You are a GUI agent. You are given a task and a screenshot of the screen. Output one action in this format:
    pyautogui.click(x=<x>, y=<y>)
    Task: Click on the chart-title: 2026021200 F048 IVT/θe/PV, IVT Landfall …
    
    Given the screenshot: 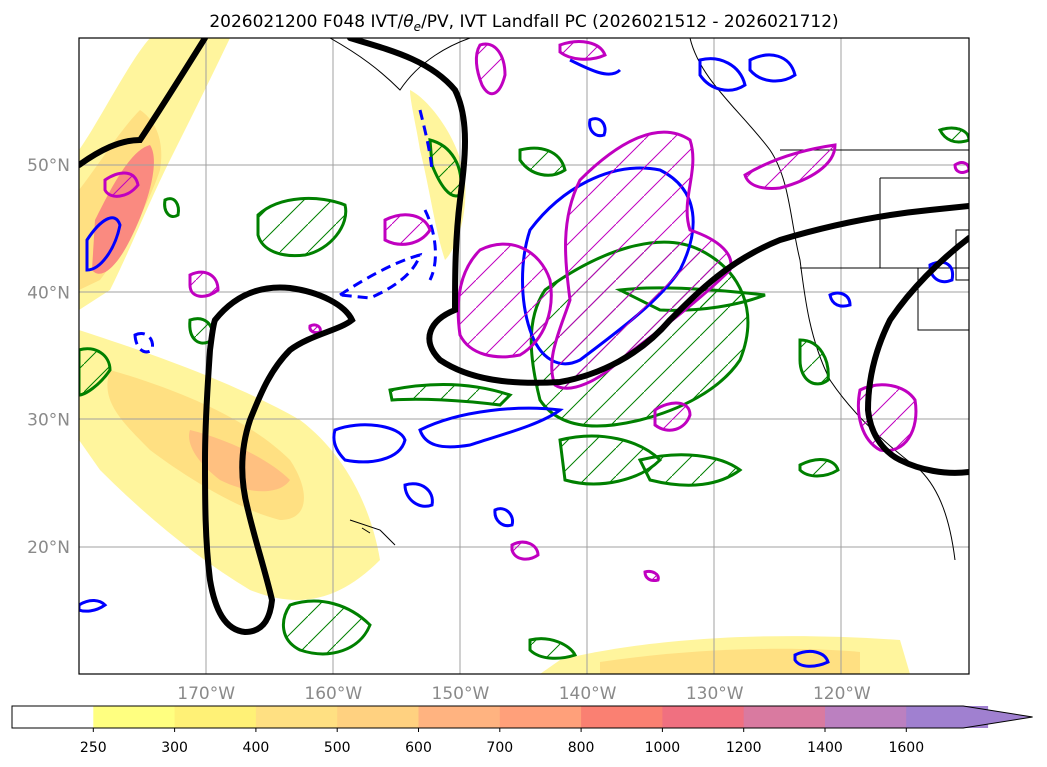 What is the action you would take?
    pyautogui.click(x=523, y=23)
    